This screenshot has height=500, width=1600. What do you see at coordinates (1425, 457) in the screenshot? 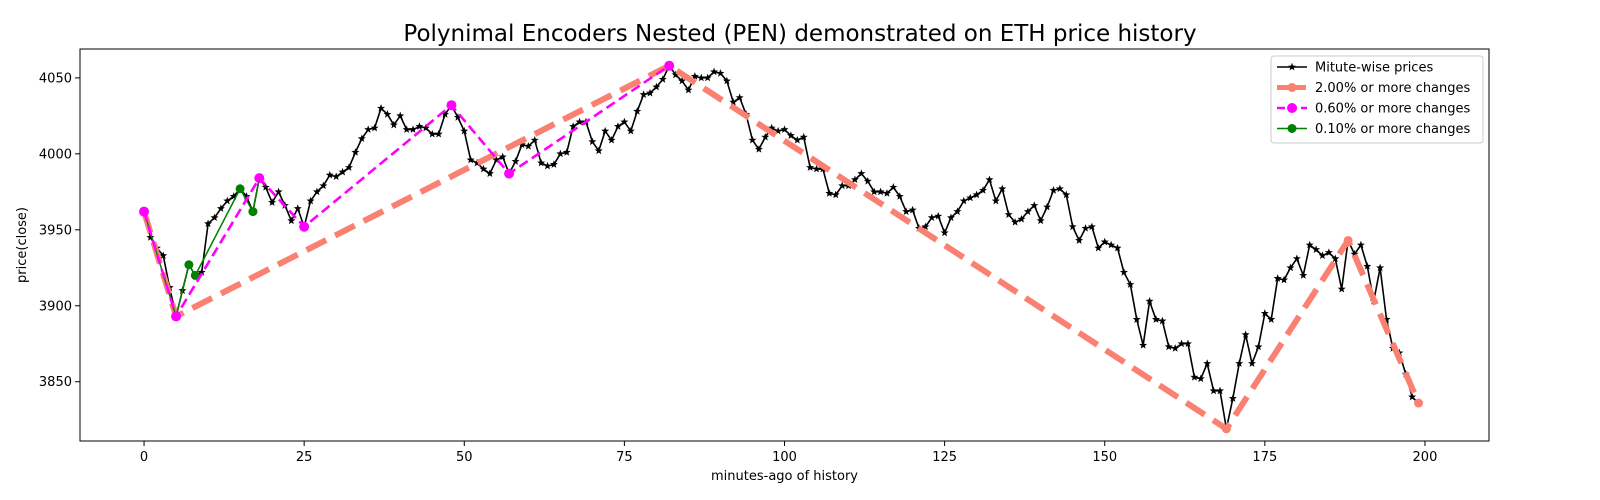
I see `x-tick-label: 200` at bounding box center [1425, 457].